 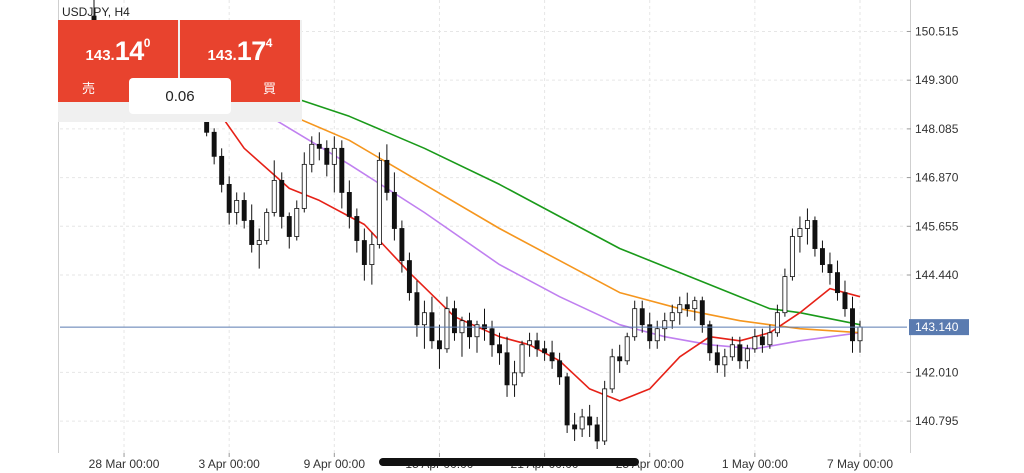 I want to click on buy-button: 143.174 買, so click(x=240, y=61).